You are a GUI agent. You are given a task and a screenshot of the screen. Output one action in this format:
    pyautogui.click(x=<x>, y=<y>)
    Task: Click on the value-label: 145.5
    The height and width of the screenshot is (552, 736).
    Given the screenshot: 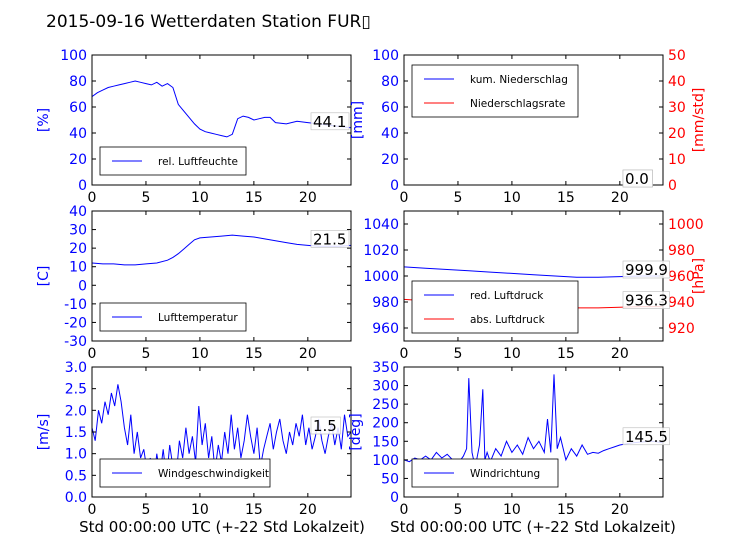 What is the action you would take?
    pyautogui.click(x=646, y=437)
    